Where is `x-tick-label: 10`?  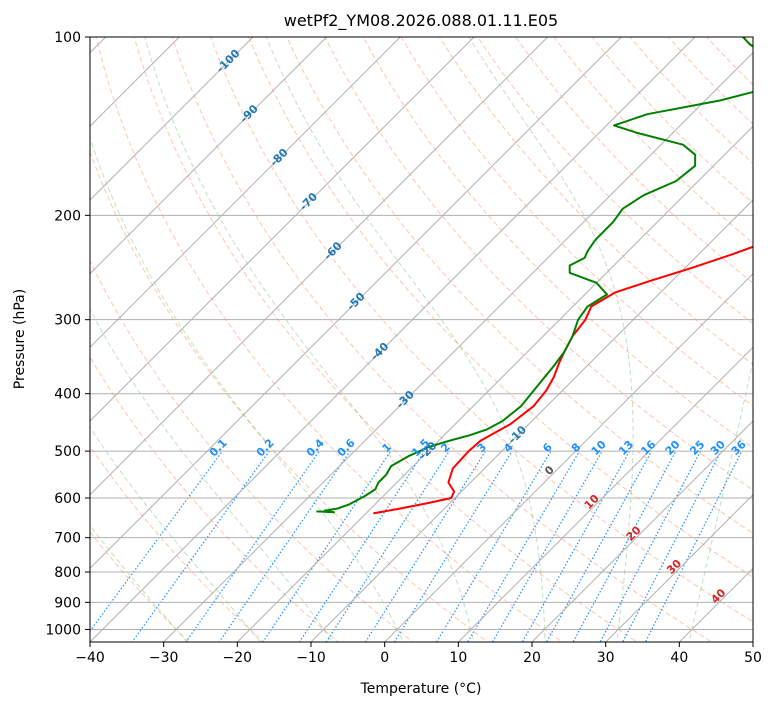 x-tick-label: 10 is located at coordinates (458, 658).